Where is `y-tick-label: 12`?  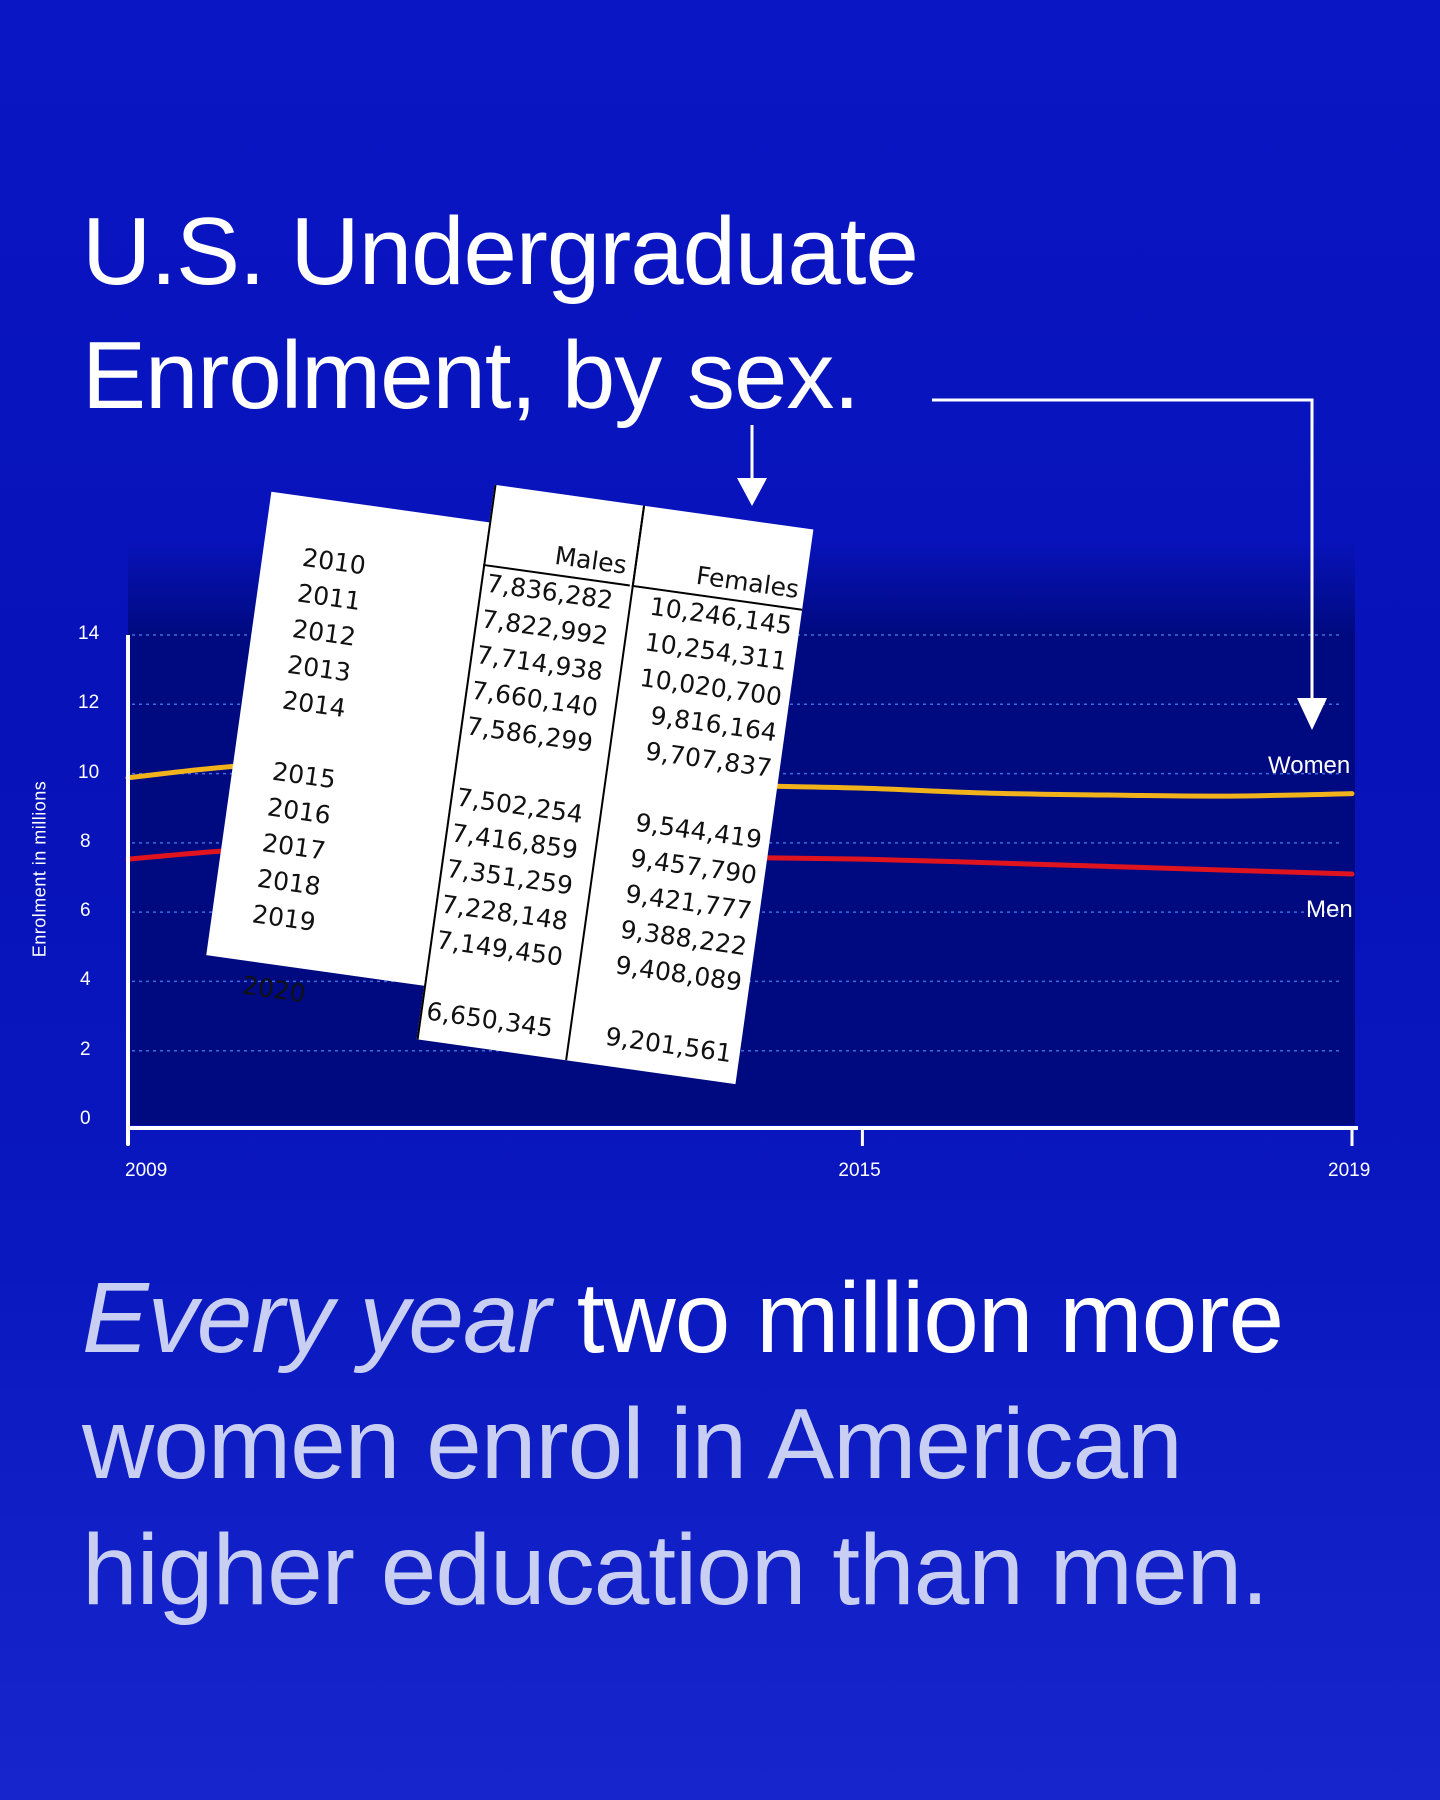 y-tick-label: 12 is located at coordinates (89, 703).